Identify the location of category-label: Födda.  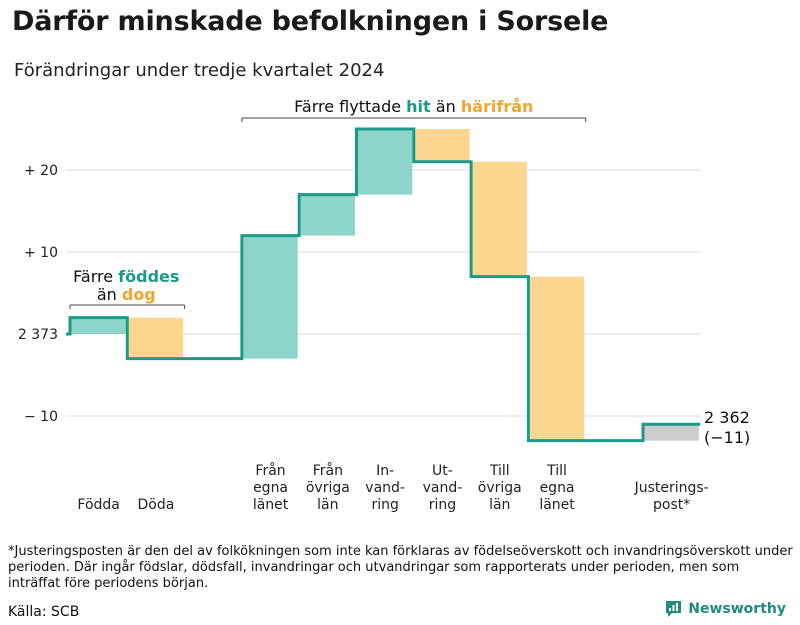
(98, 505).